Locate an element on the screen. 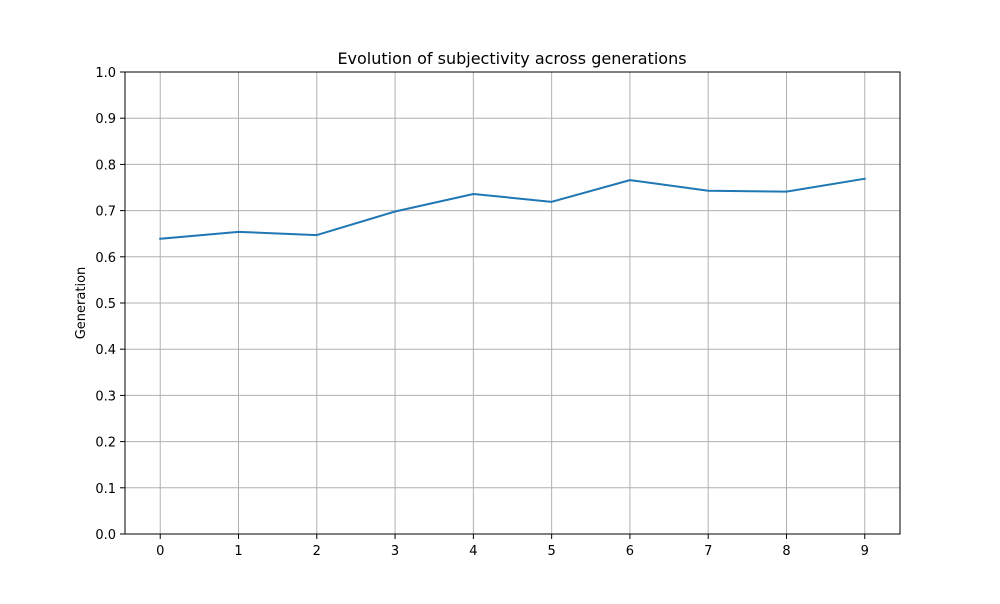 Image resolution: width=1000 pixels, height=604 pixels. x-tick-label: 7 is located at coordinates (708, 551).